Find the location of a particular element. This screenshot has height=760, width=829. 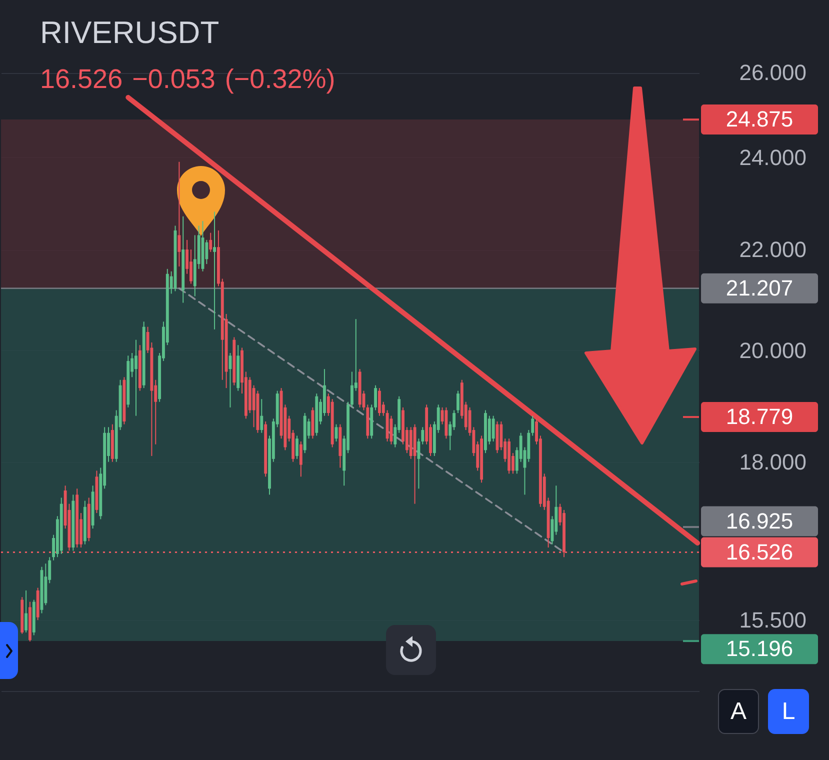

y-tick-label: 15.500 is located at coordinates (772, 620).